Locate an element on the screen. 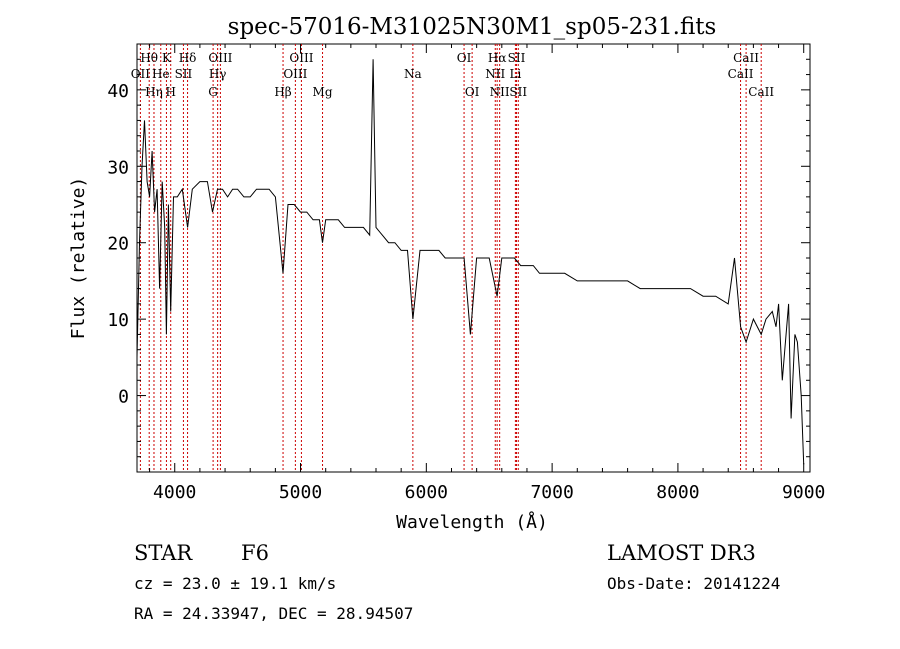 The width and height of the screenshot is (900, 649). y-tick-label: 40 is located at coordinates (118, 91).